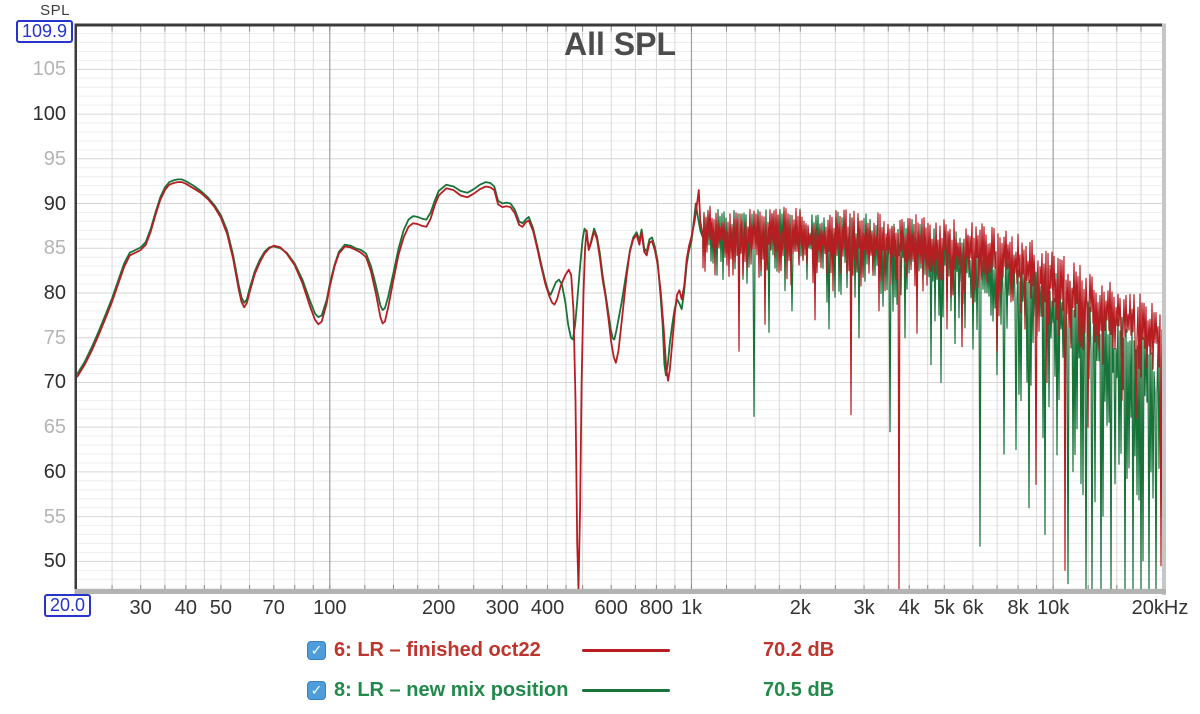 The width and height of the screenshot is (1200, 714). Describe the element at coordinates (656, 608) in the screenshot. I see `x-tick-label: 800` at that location.